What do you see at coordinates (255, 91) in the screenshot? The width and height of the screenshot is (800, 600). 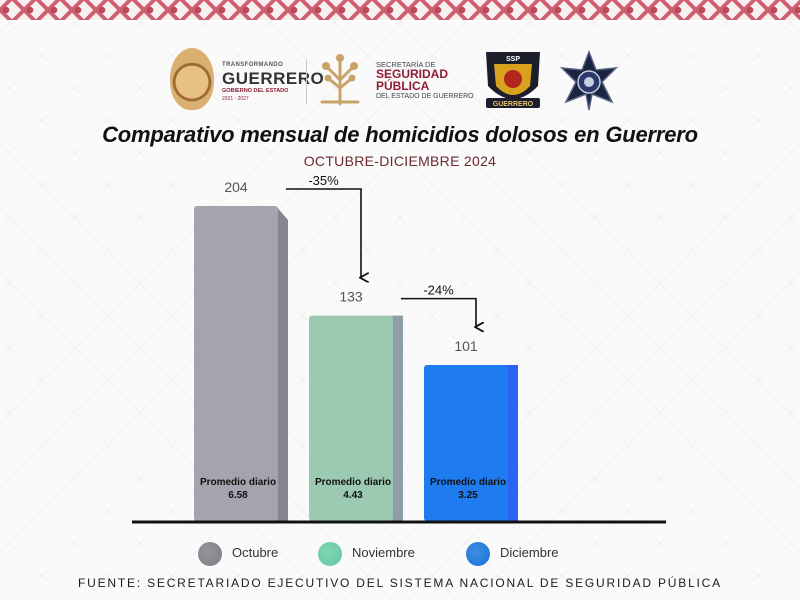 I see `gov-logo-line3: GOBIERNO DEL ESTADO` at bounding box center [255, 91].